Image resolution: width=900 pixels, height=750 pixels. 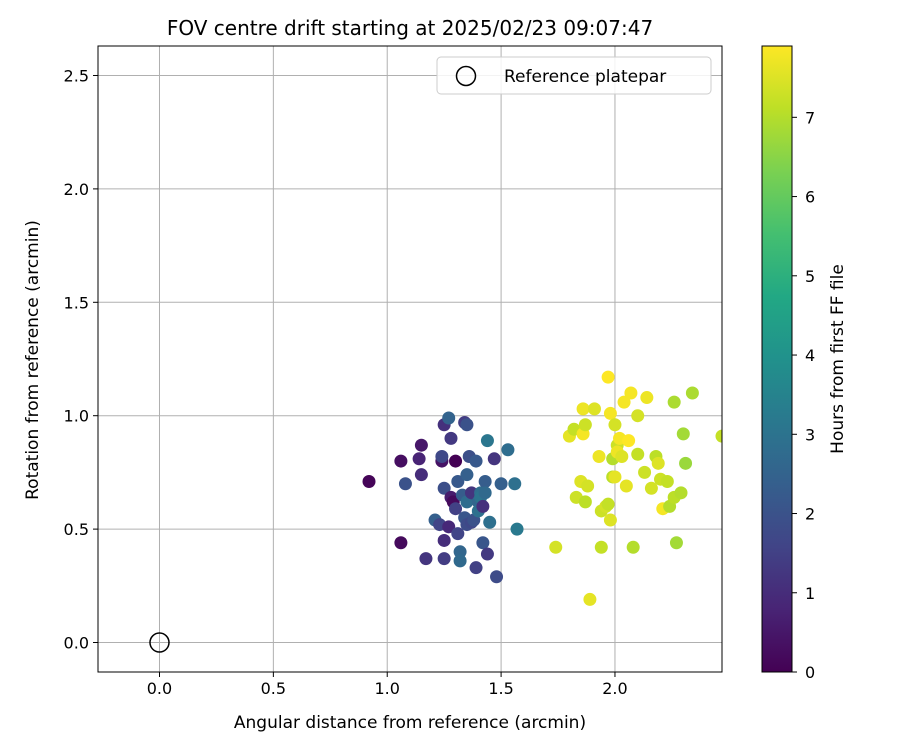 I want to click on y-axis-label: Rotation from reference (arcmin), so click(x=33, y=360).